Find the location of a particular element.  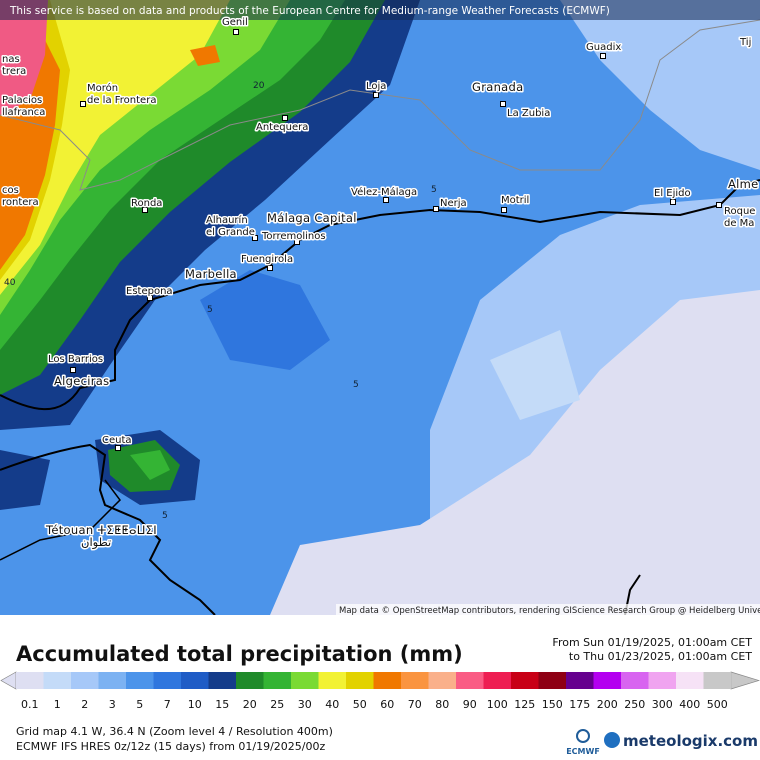

place-label: cos is located at coordinates (10, 190).